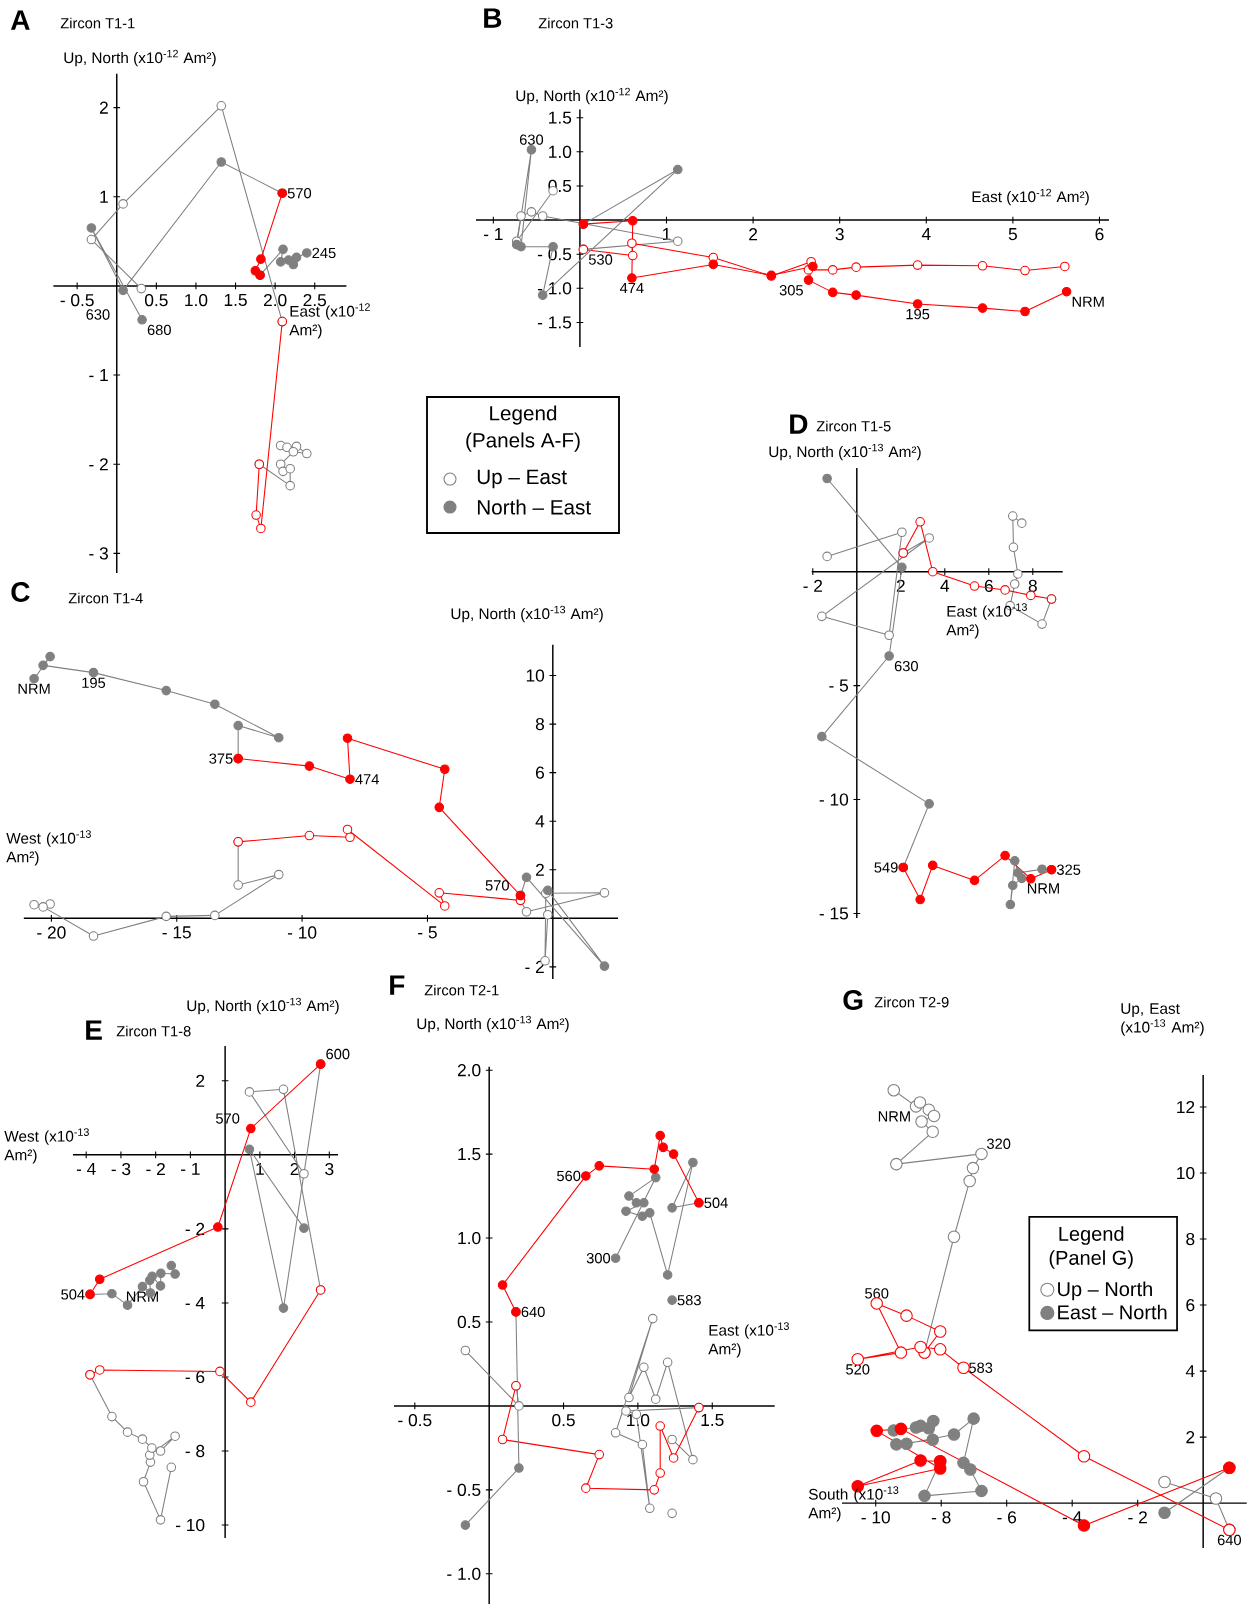  I want to click on annotation: 520, so click(858, 1369).